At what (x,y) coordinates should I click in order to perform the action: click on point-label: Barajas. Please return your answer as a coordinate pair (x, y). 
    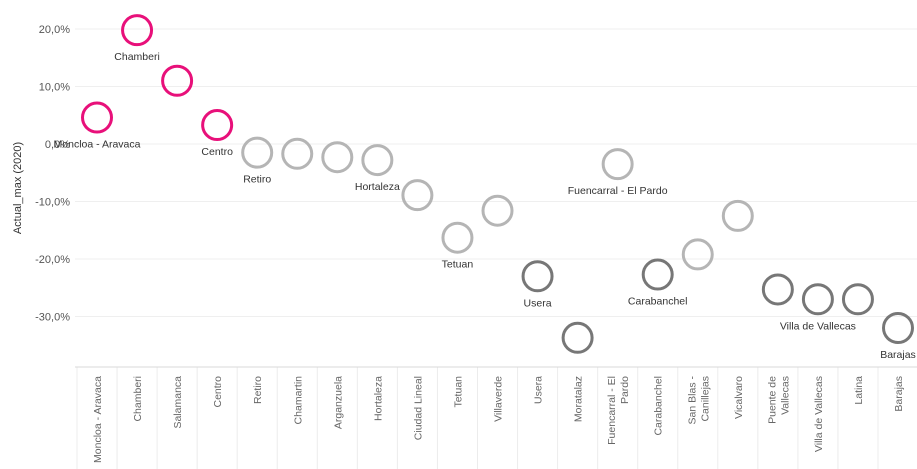
    Looking at the image, I should click on (898, 355).